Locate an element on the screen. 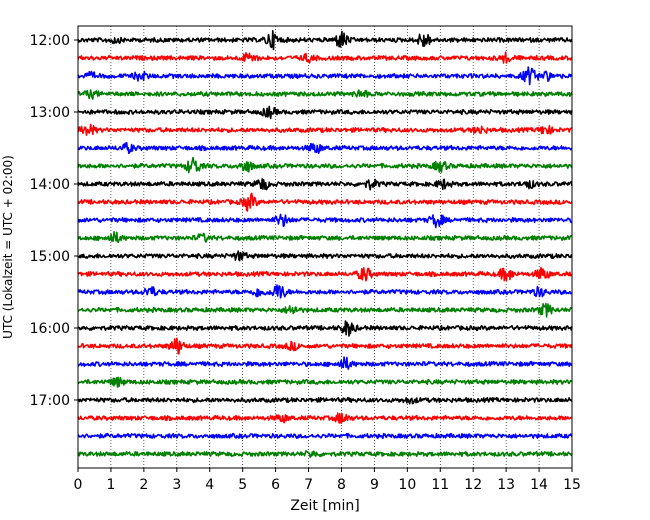 The image size is (650, 520). x-axis-label: Zeit [min] is located at coordinates (324, 506).